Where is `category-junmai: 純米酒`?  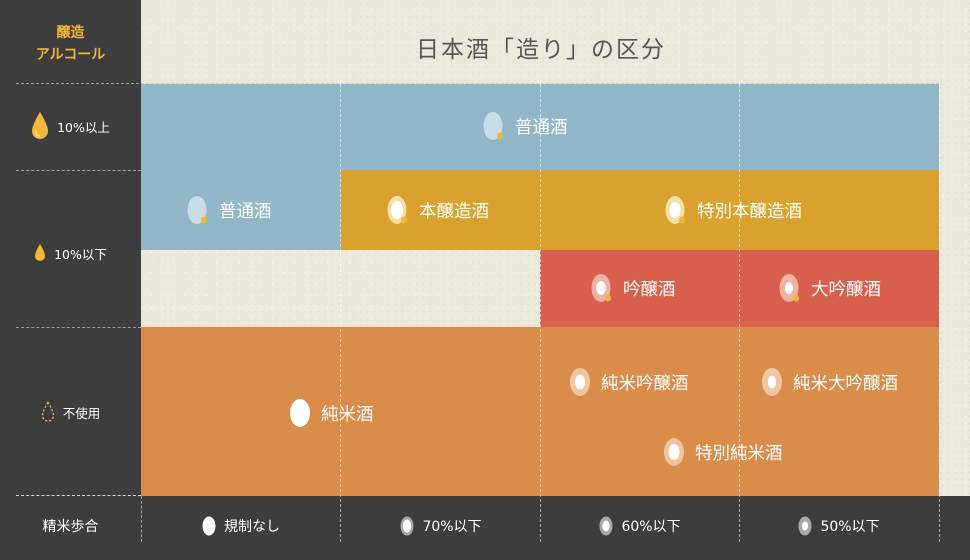
category-junmai: 純米酒 is located at coordinates (331, 413).